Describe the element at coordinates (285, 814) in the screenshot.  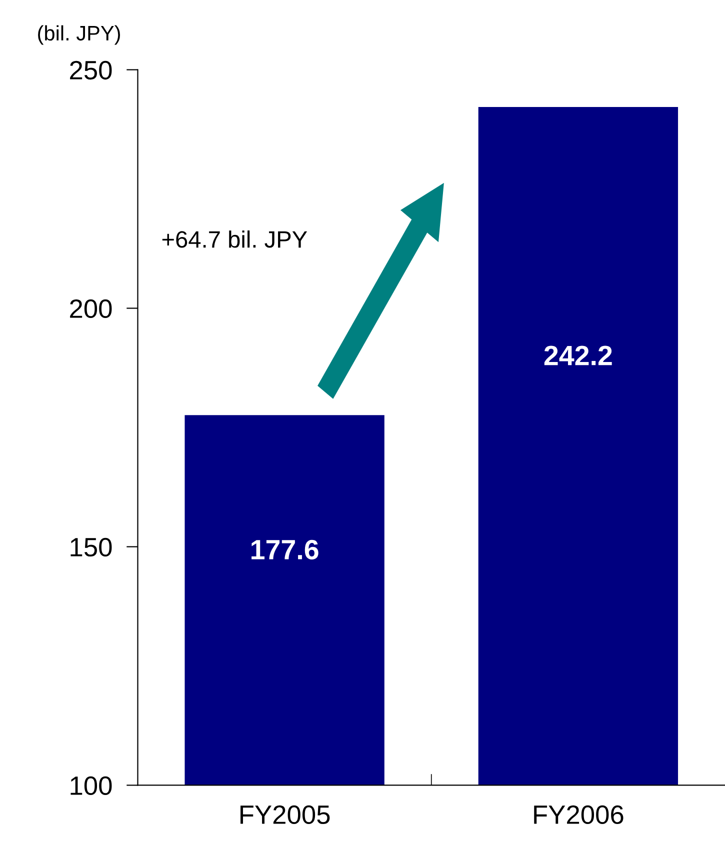
I see `x-tick-label: FY2005` at that location.